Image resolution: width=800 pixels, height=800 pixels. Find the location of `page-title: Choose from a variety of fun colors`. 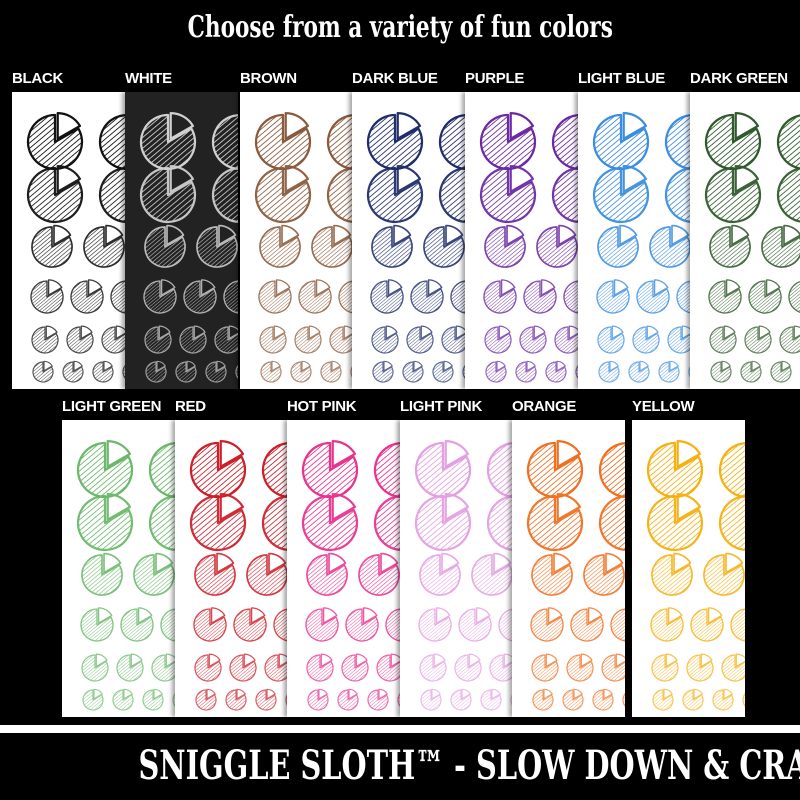

page-title: Choose from a variety of fun colors is located at coordinates (400, 27).